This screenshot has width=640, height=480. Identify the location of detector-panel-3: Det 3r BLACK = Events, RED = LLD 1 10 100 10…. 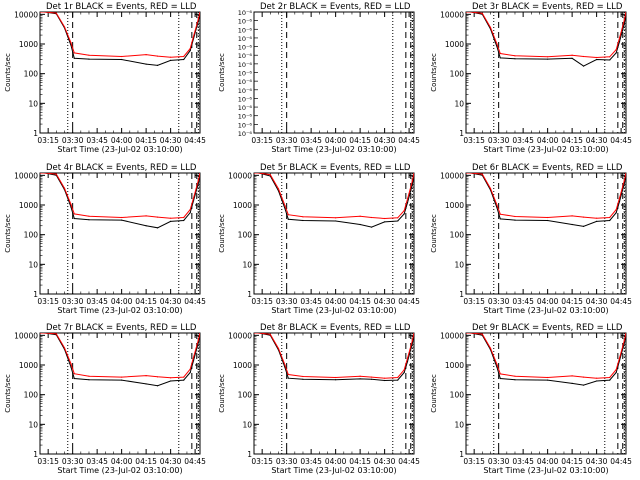
(531, 78).